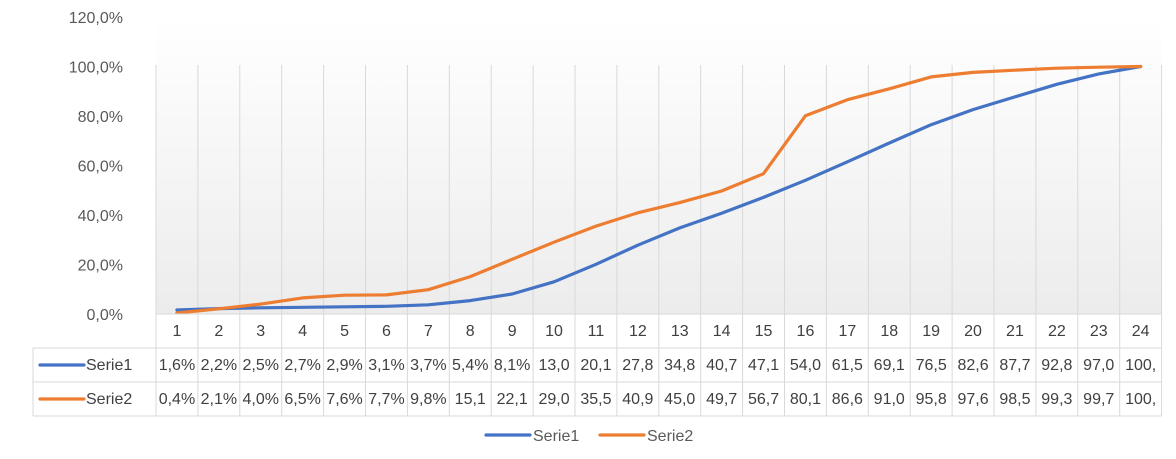 The height and width of the screenshot is (459, 1176). What do you see at coordinates (470, 399) in the screenshot?
I see `data-label: 15,1` at bounding box center [470, 399].